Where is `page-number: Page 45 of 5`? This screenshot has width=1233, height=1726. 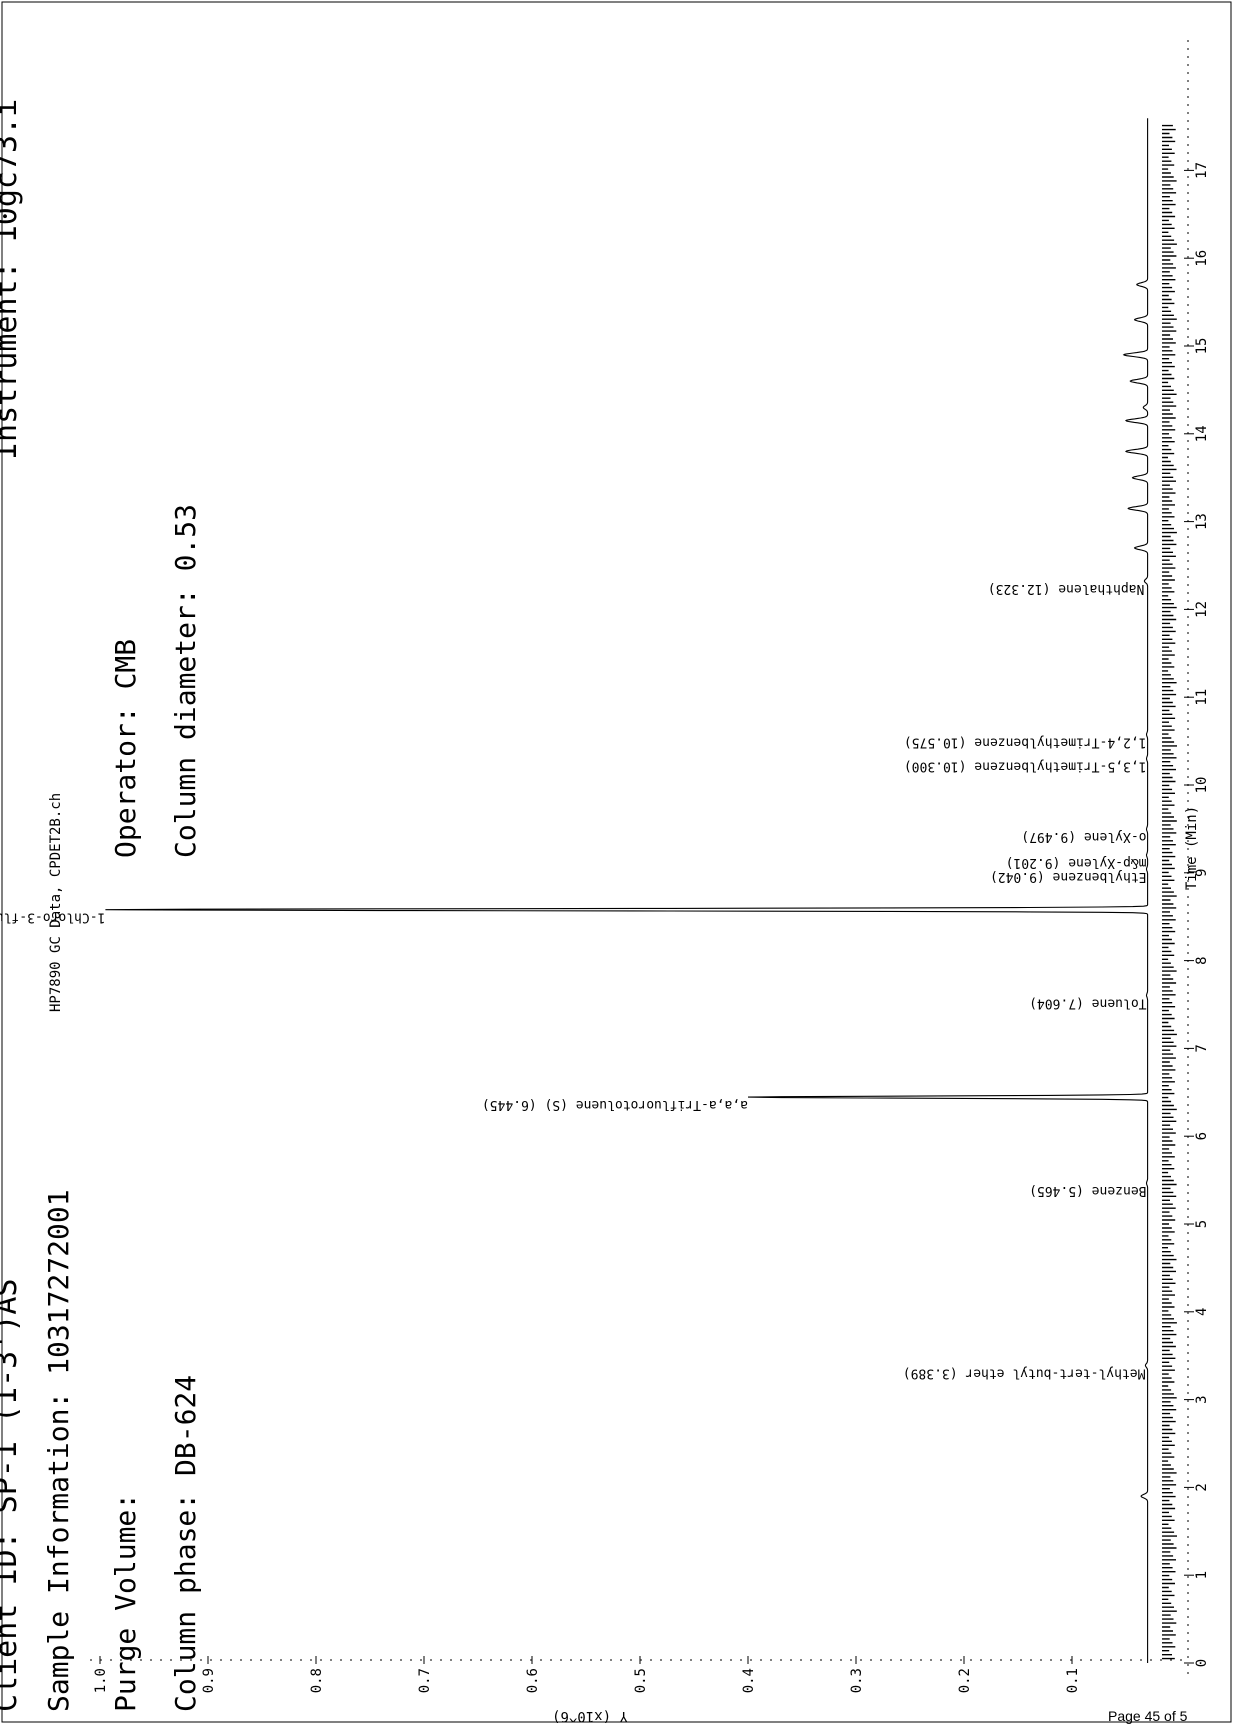 page-number: Page 45 of 5 is located at coordinates (1148, 1716).